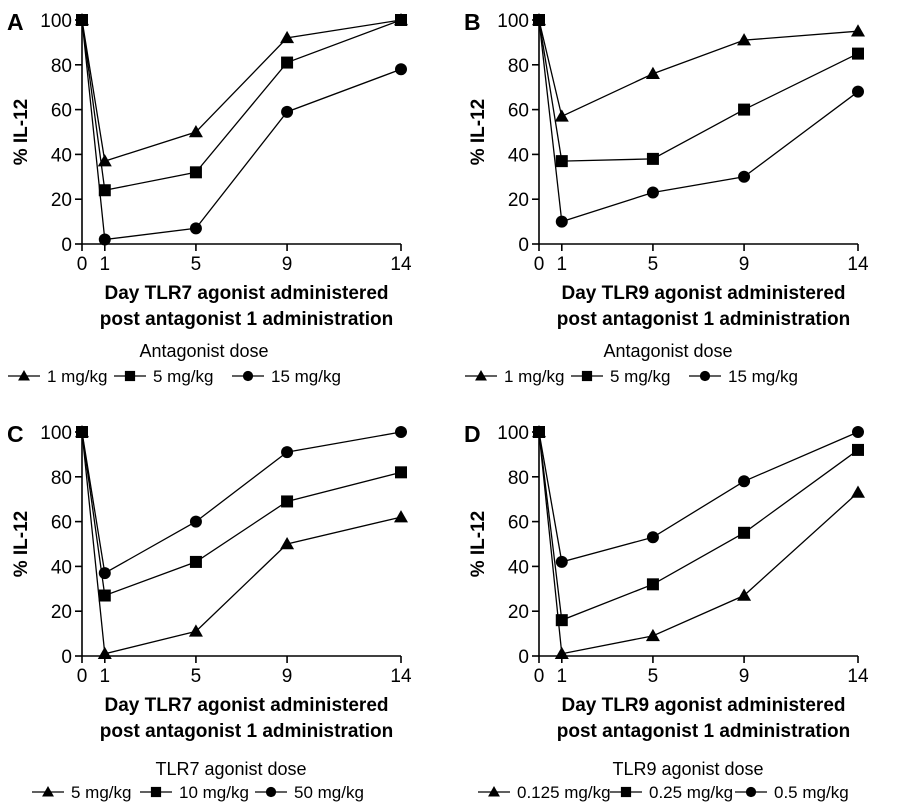  I want to click on legend: Antagonist dose 1 mg/kg 5 mg/kg 15 mg/kg, so click(631, 363).